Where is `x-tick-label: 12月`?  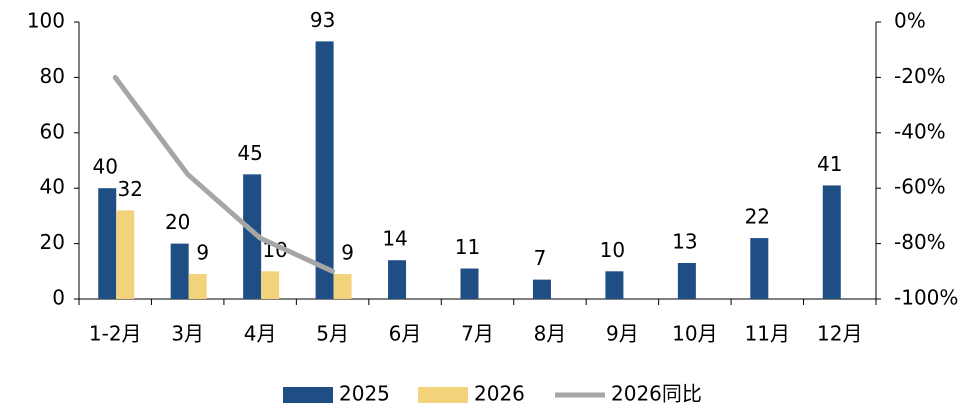 x-tick-label: 12月 is located at coordinates (839, 334).